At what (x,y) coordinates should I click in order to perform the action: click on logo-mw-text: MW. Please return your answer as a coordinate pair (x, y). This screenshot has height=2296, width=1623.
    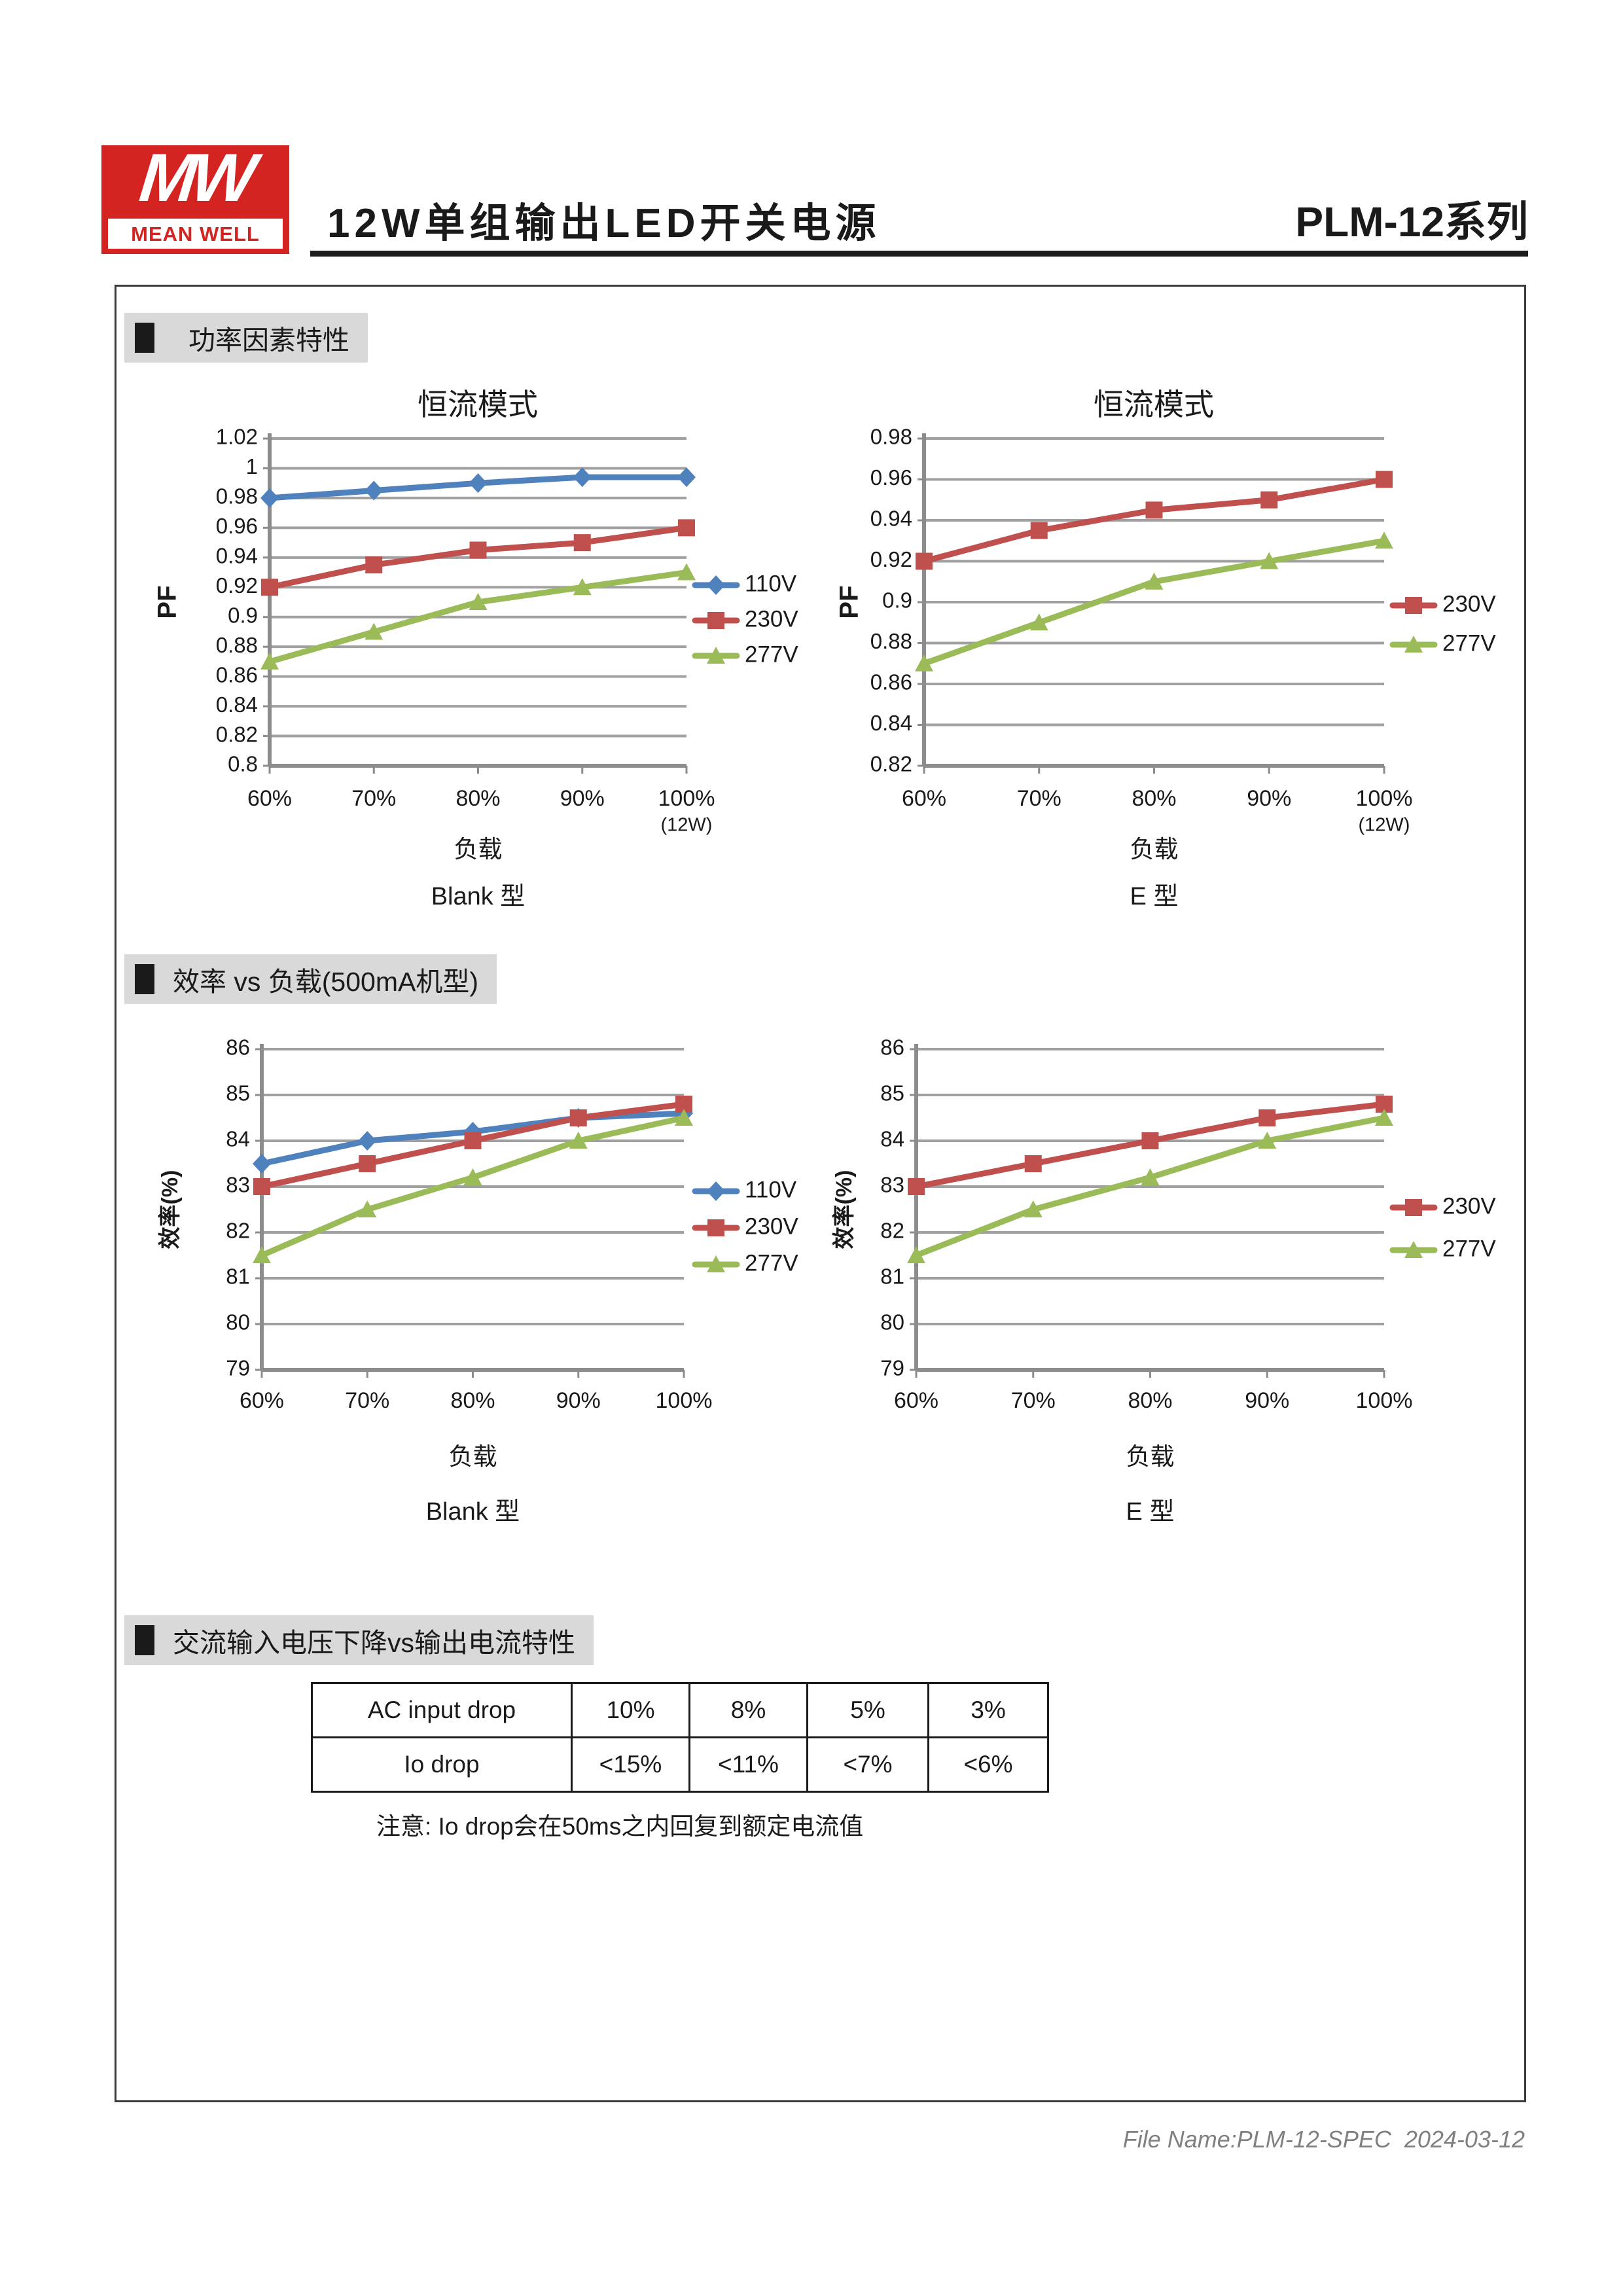
    Looking at the image, I should click on (196, 178).